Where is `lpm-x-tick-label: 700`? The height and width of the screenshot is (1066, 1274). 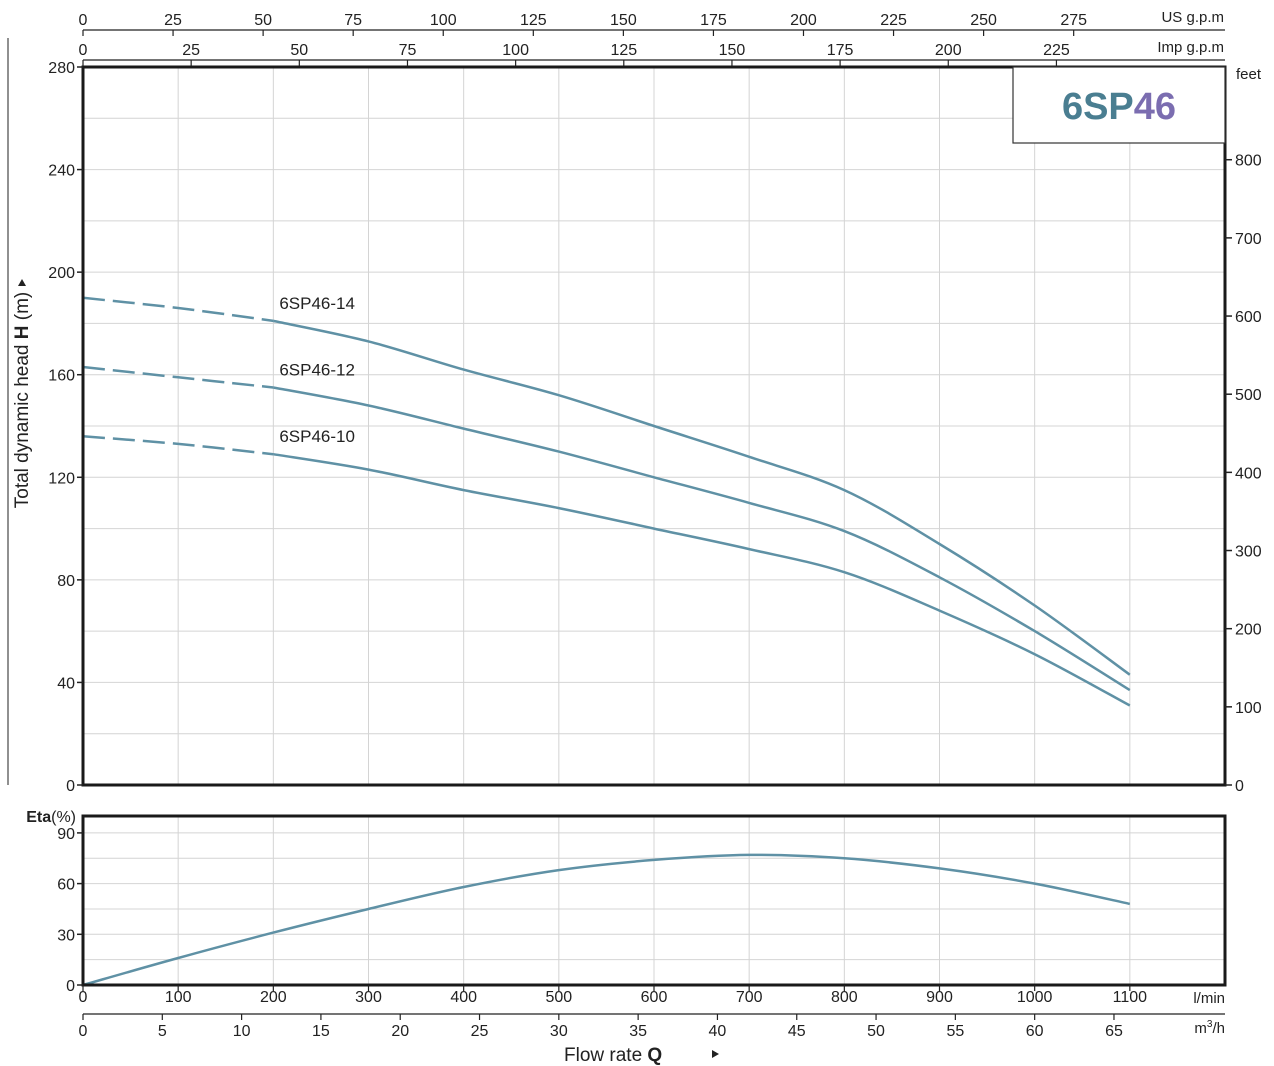 lpm-x-tick-label: 700 is located at coordinates (749, 997).